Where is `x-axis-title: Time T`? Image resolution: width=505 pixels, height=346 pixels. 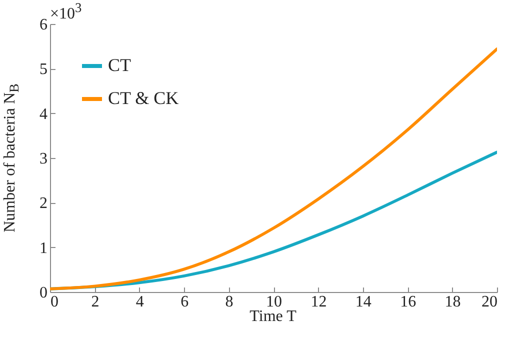
x-axis-title: Time T is located at coordinates (273, 317).